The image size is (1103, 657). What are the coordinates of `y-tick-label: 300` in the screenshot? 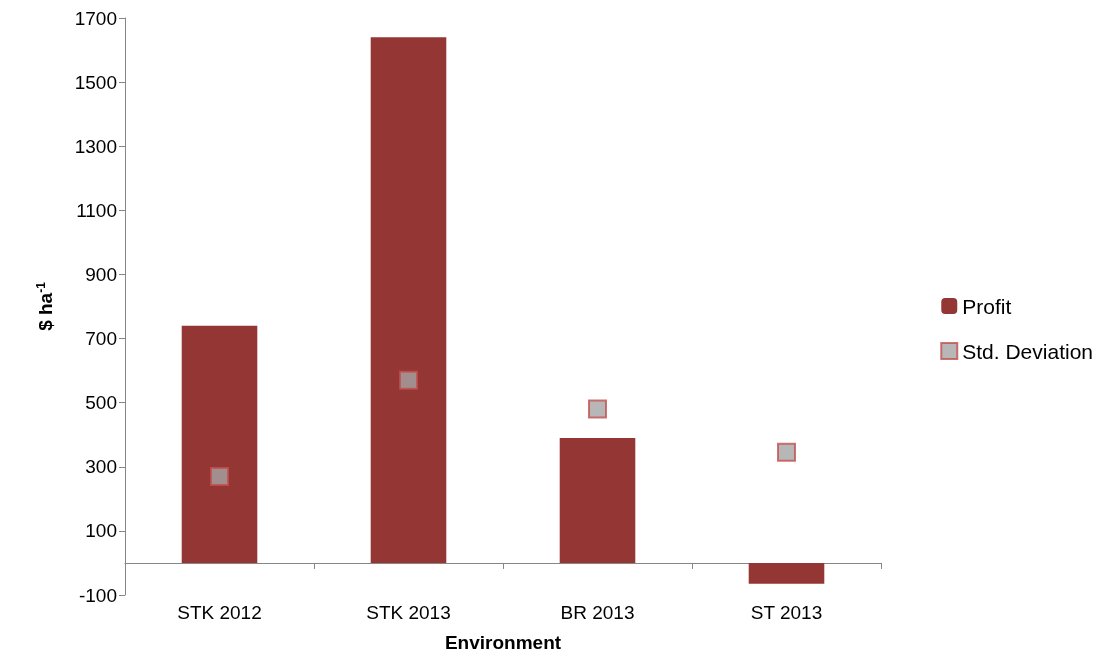 It's located at (101, 467).